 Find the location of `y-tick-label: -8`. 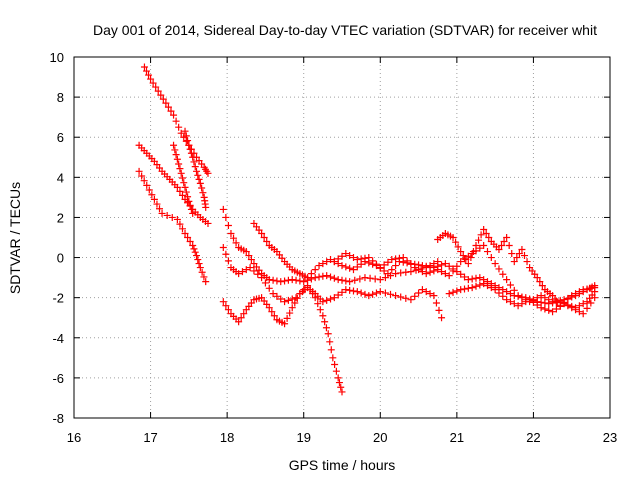

y-tick-label: -8 is located at coordinates (58, 418).